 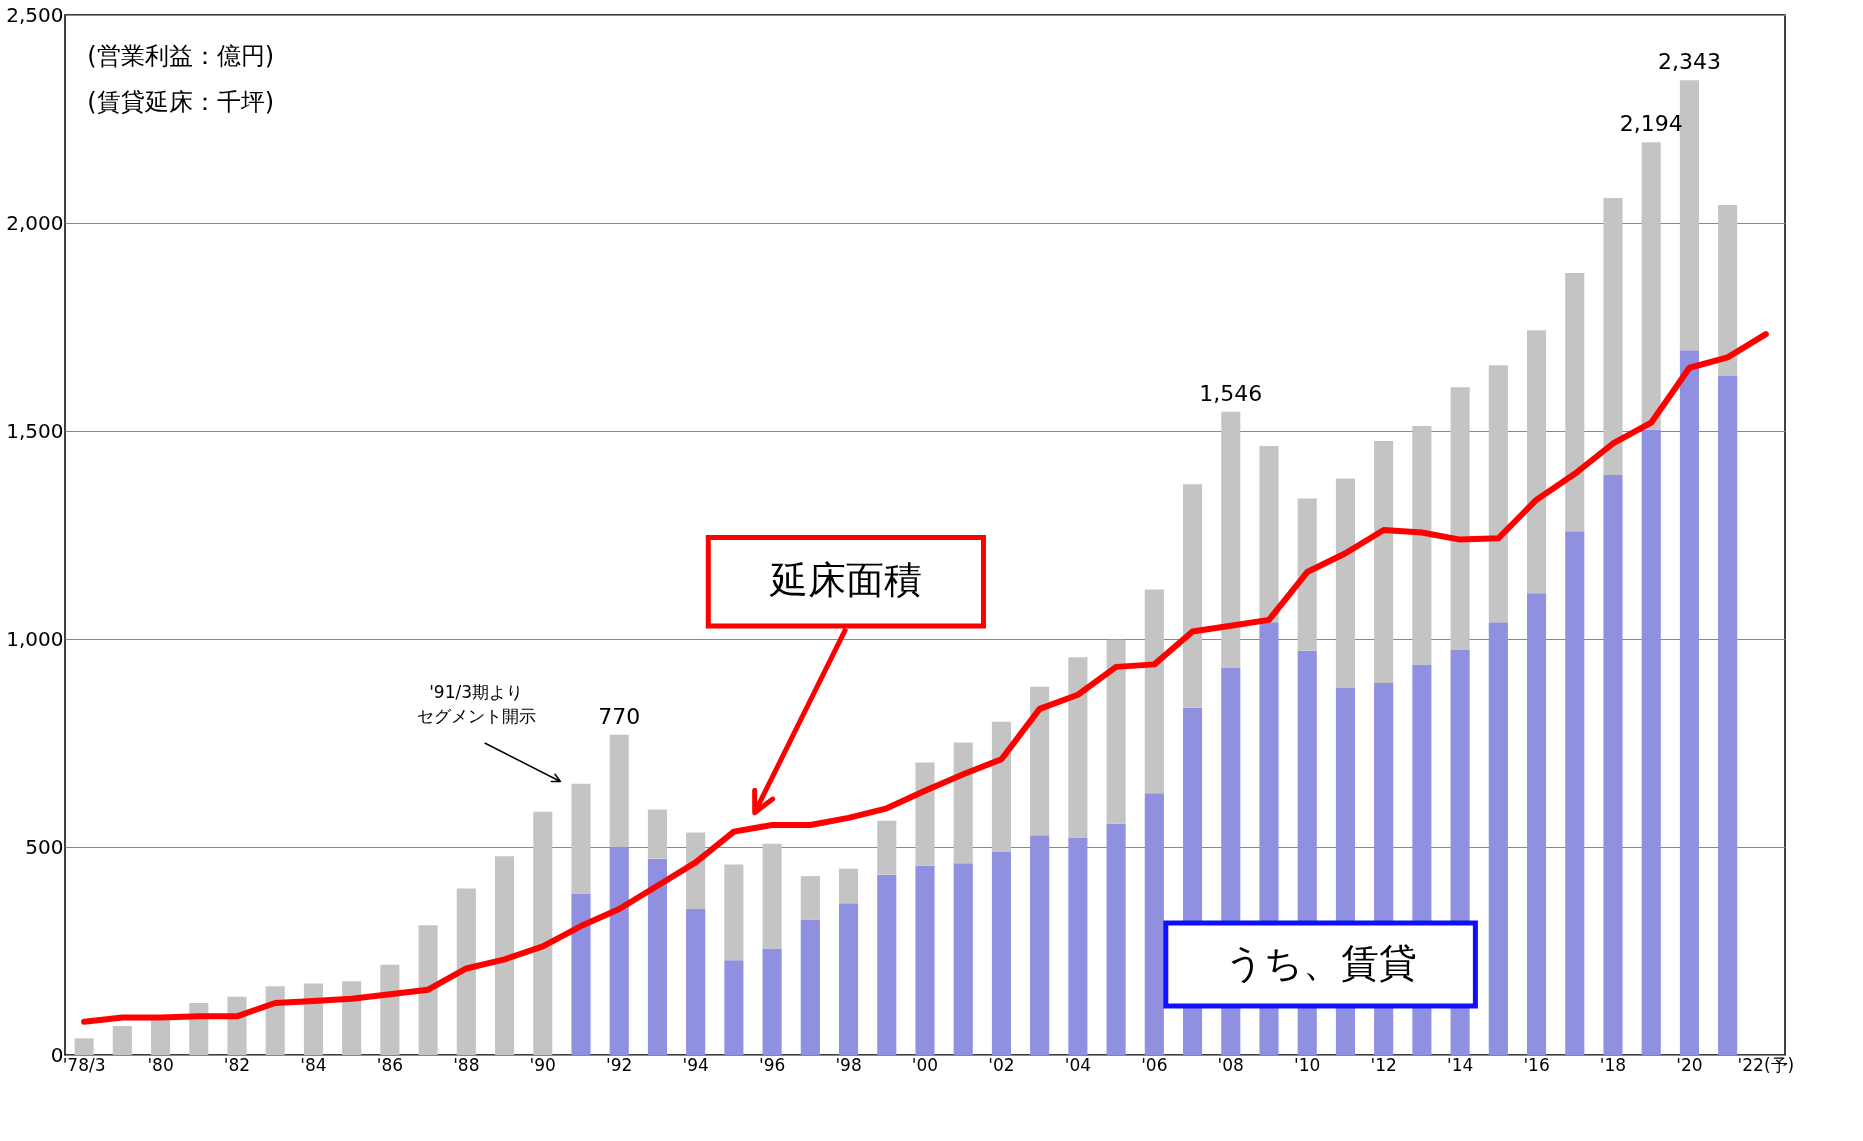 What do you see at coordinates (181, 102) in the screenshot?
I see `annotation: (賃貸延床：千坪)` at bounding box center [181, 102].